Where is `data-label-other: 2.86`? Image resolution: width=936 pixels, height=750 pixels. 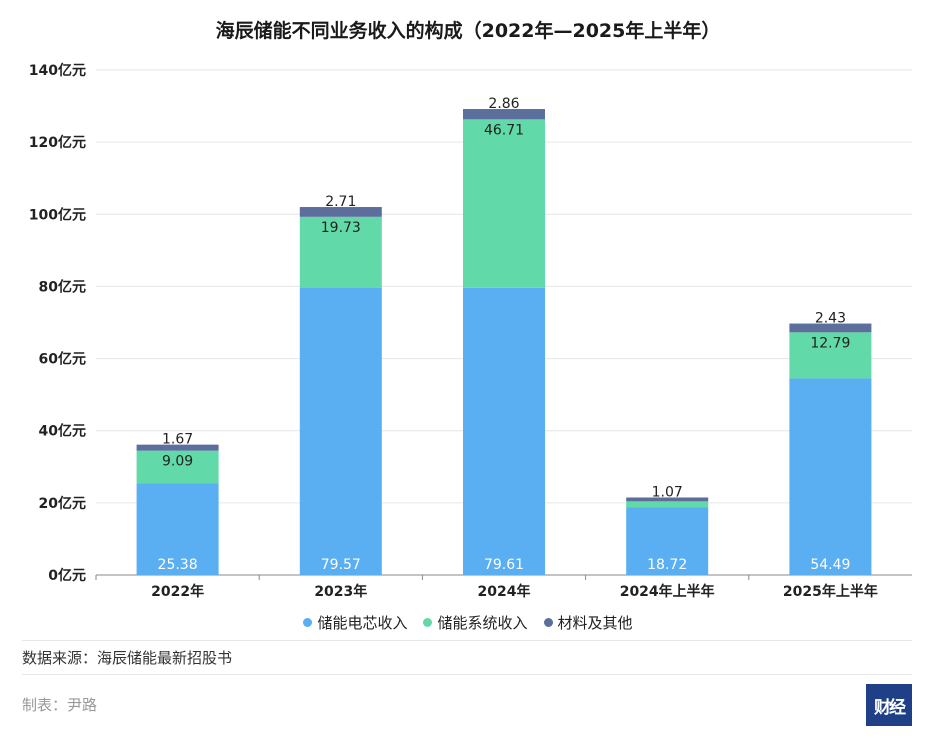
data-label-other: 2.86 is located at coordinates (503, 104).